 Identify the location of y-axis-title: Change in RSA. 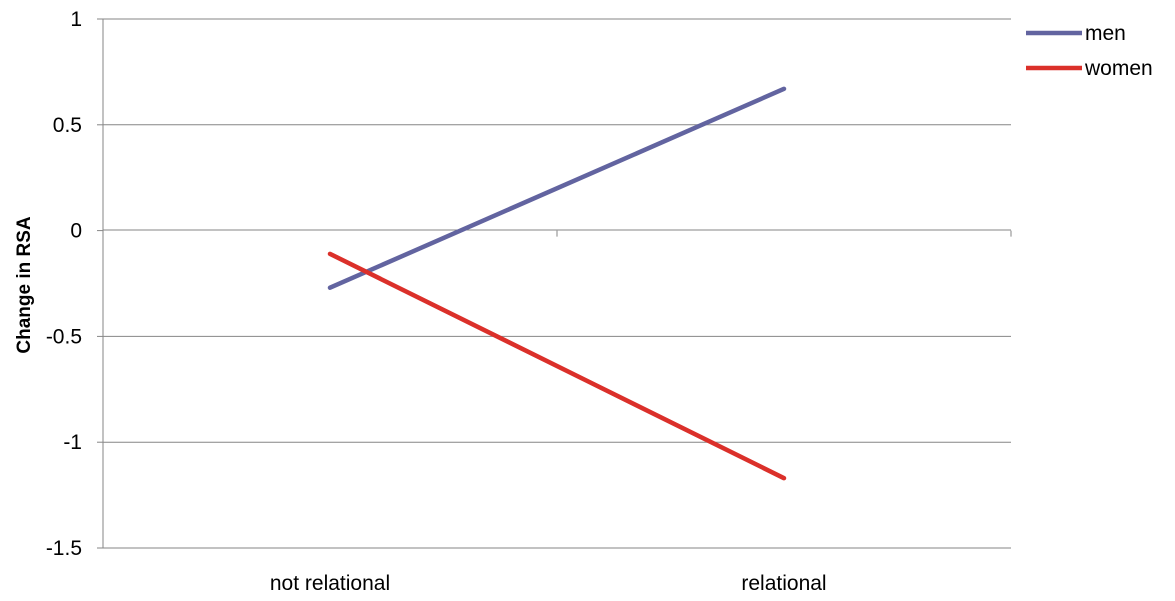
(24, 285).